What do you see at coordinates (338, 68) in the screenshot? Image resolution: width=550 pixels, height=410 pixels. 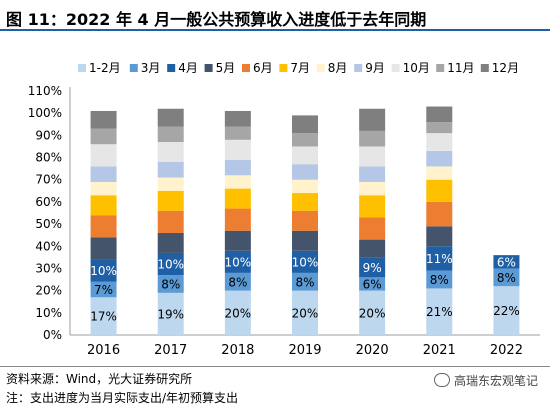 I see `legend-label-7: 8月` at bounding box center [338, 68].